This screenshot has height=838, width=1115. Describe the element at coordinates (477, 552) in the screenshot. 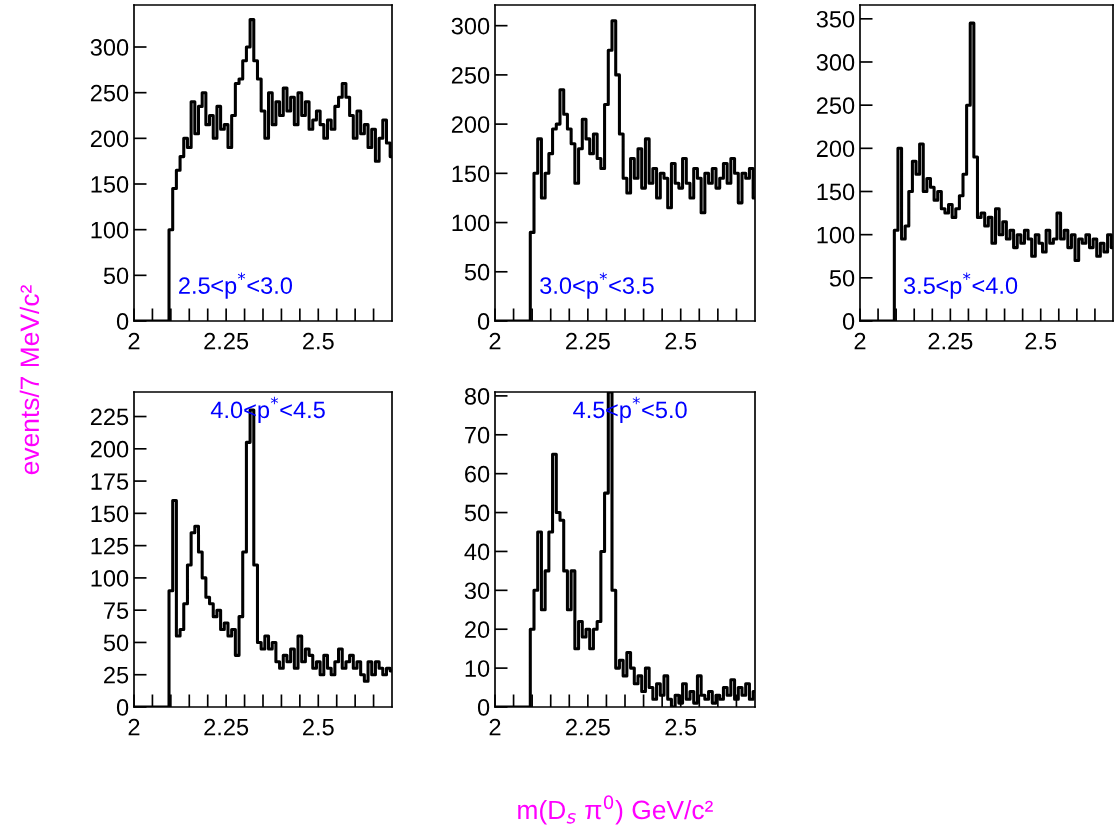

I see `y-tick-label: 40` at that location.